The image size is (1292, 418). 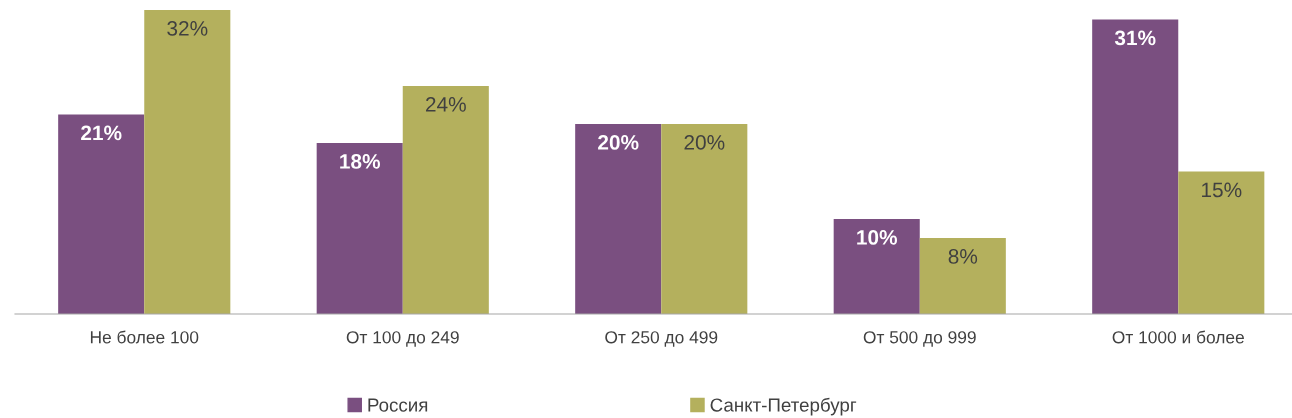 What do you see at coordinates (963, 256) in the screenshot?
I see `data-label: 8%` at bounding box center [963, 256].